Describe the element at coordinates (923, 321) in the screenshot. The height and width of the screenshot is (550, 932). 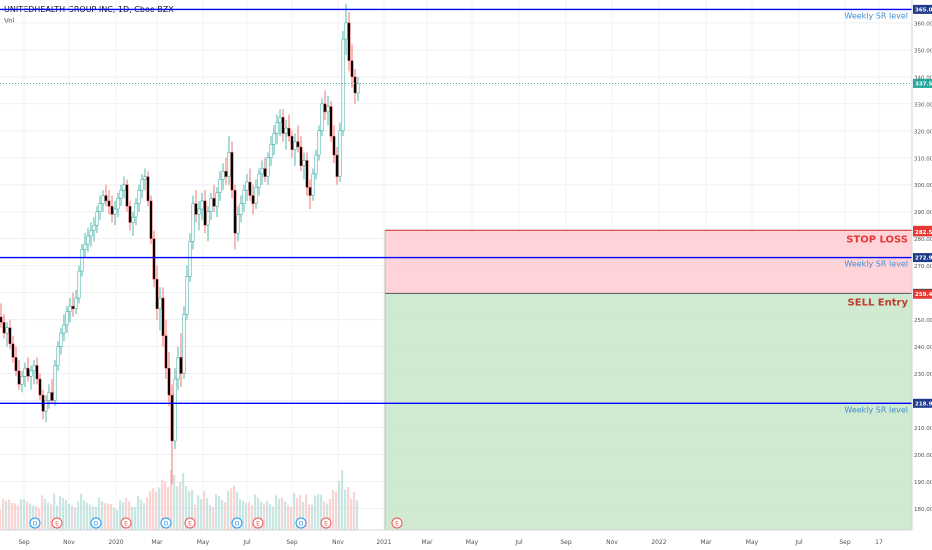
I see `price-tick-label: 250.00` at that location.